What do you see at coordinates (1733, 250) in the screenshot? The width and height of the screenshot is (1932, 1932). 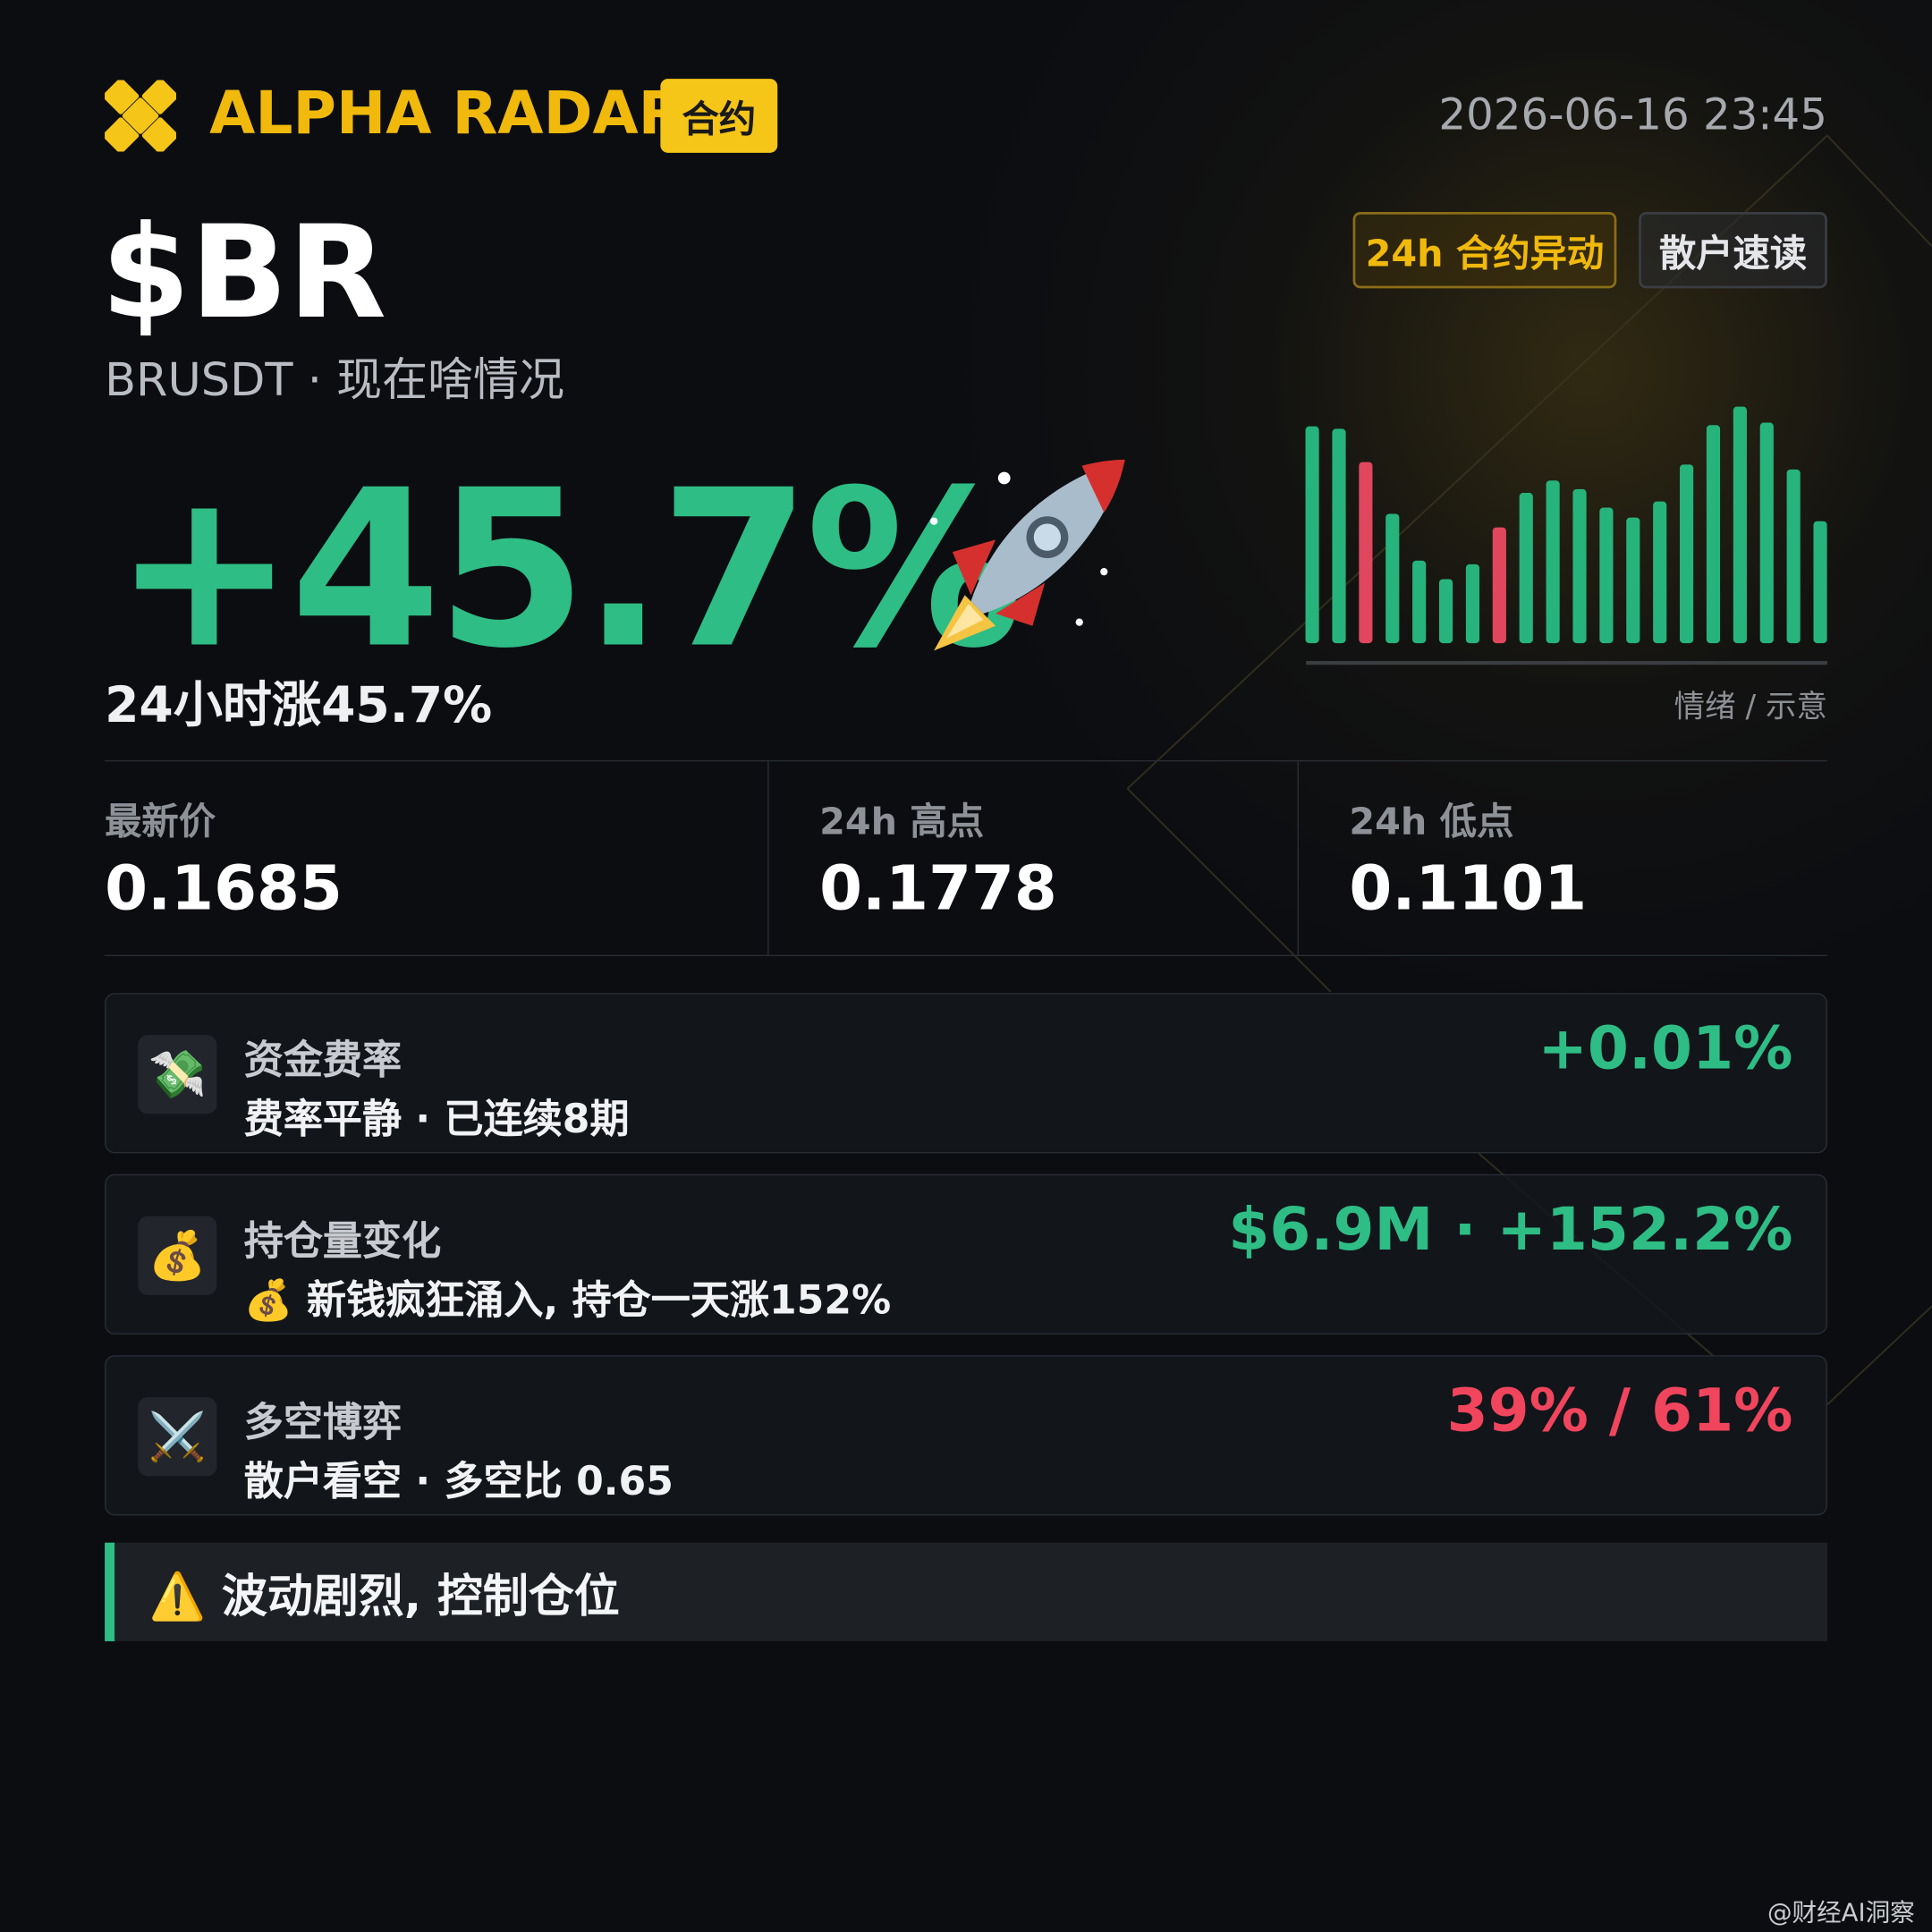 I see `tag: 散户速读` at bounding box center [1733, 250].